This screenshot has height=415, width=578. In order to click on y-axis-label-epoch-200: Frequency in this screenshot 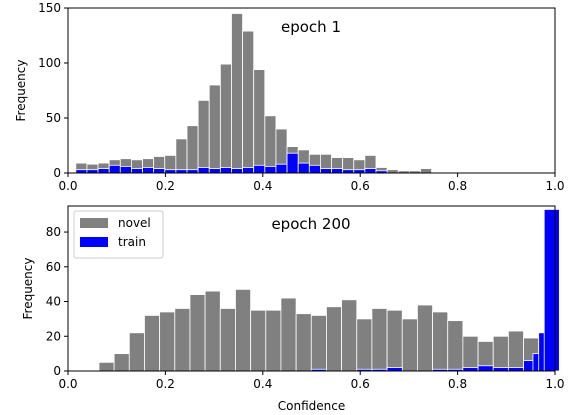, I will do `click(28, 289)`.